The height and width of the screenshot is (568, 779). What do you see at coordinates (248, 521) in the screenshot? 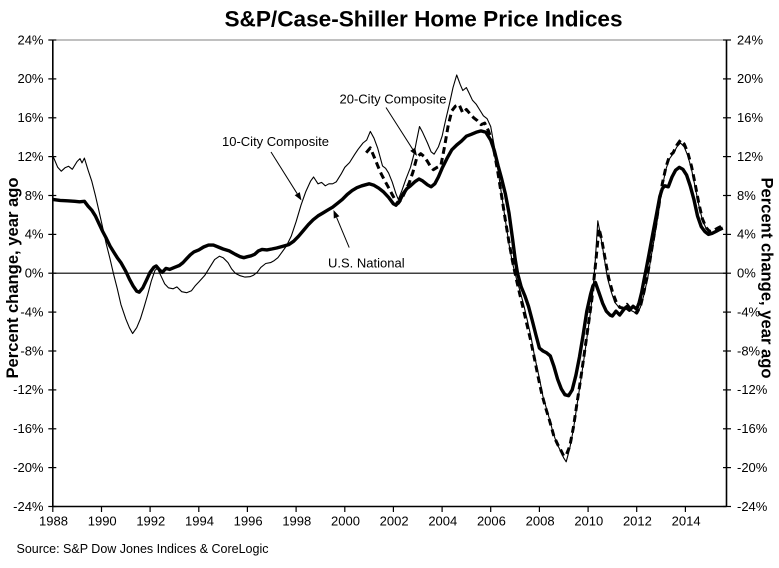
I see `svg-text: 1996` at bounding box center [248, 521].